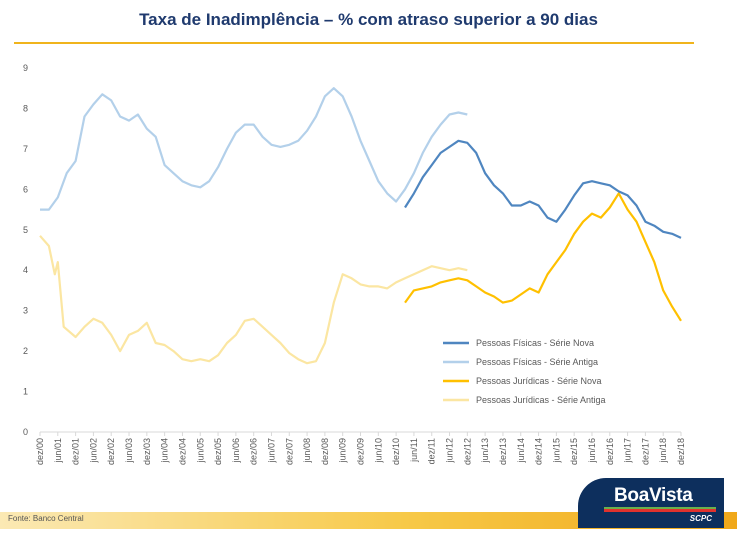  Describe the element at coordinates (432, 451) in the screenshot. I see `x-tick-label: dez/11` at that location.